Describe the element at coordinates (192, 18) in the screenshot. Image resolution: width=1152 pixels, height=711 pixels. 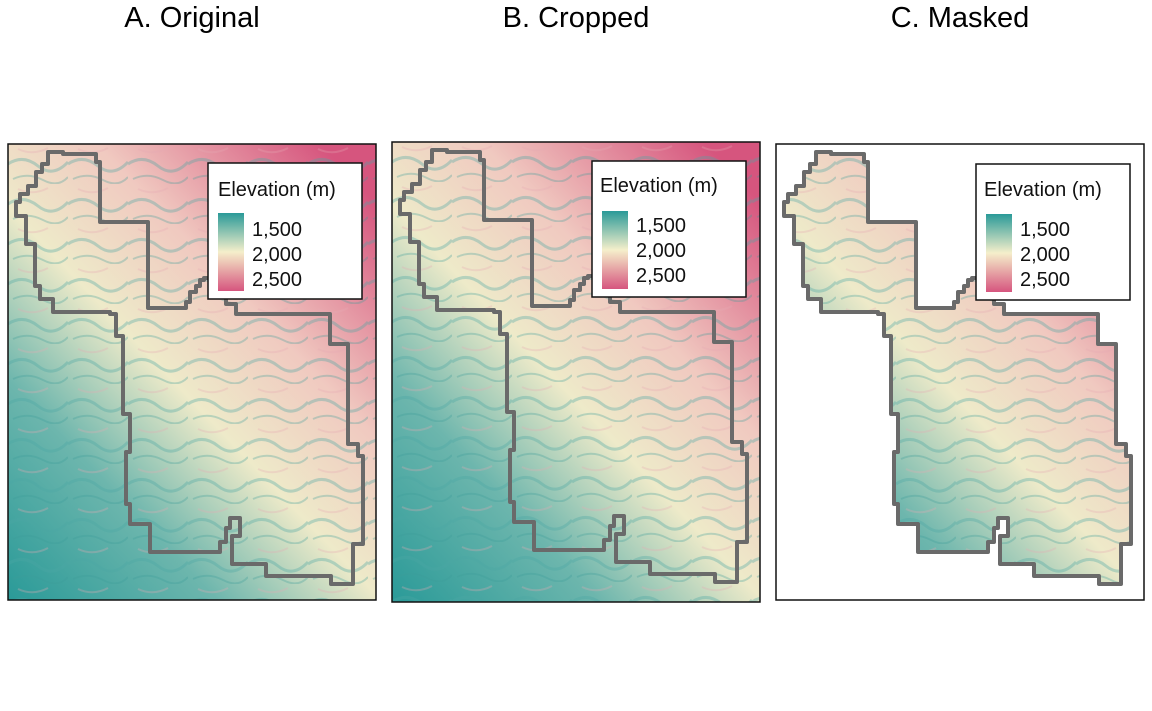
I see `panel-title-a: A. Original` at that location.